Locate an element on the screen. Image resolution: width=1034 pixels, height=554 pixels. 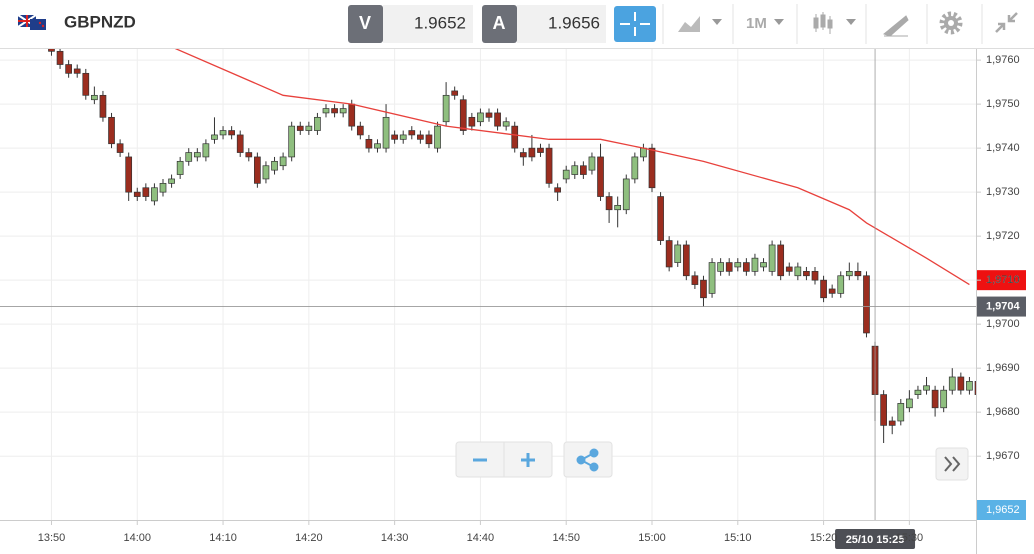
crosshair-price-label: 1,9704 is located at coordinates (1003, 306).